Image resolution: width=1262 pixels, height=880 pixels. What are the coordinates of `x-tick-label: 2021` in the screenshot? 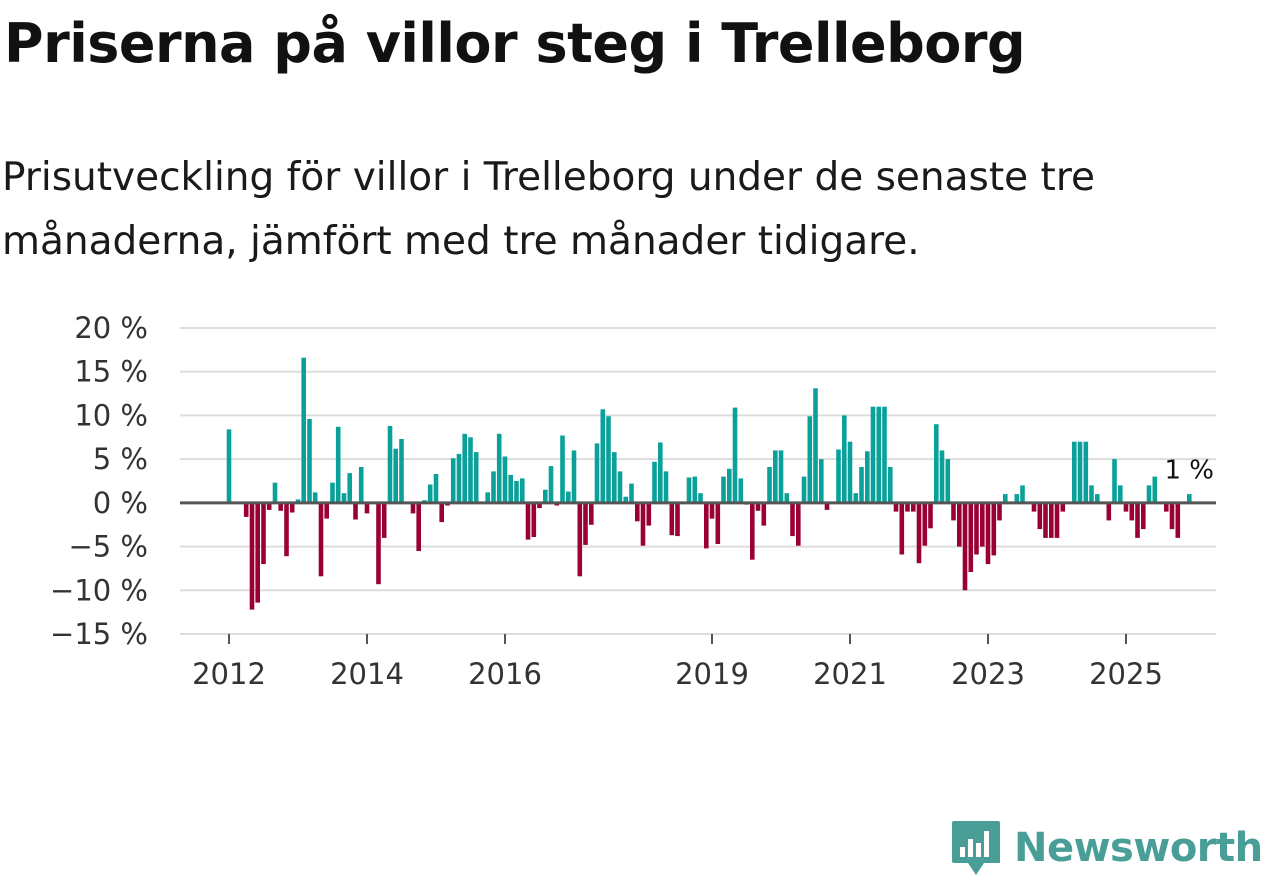 It's located at (850, 674).